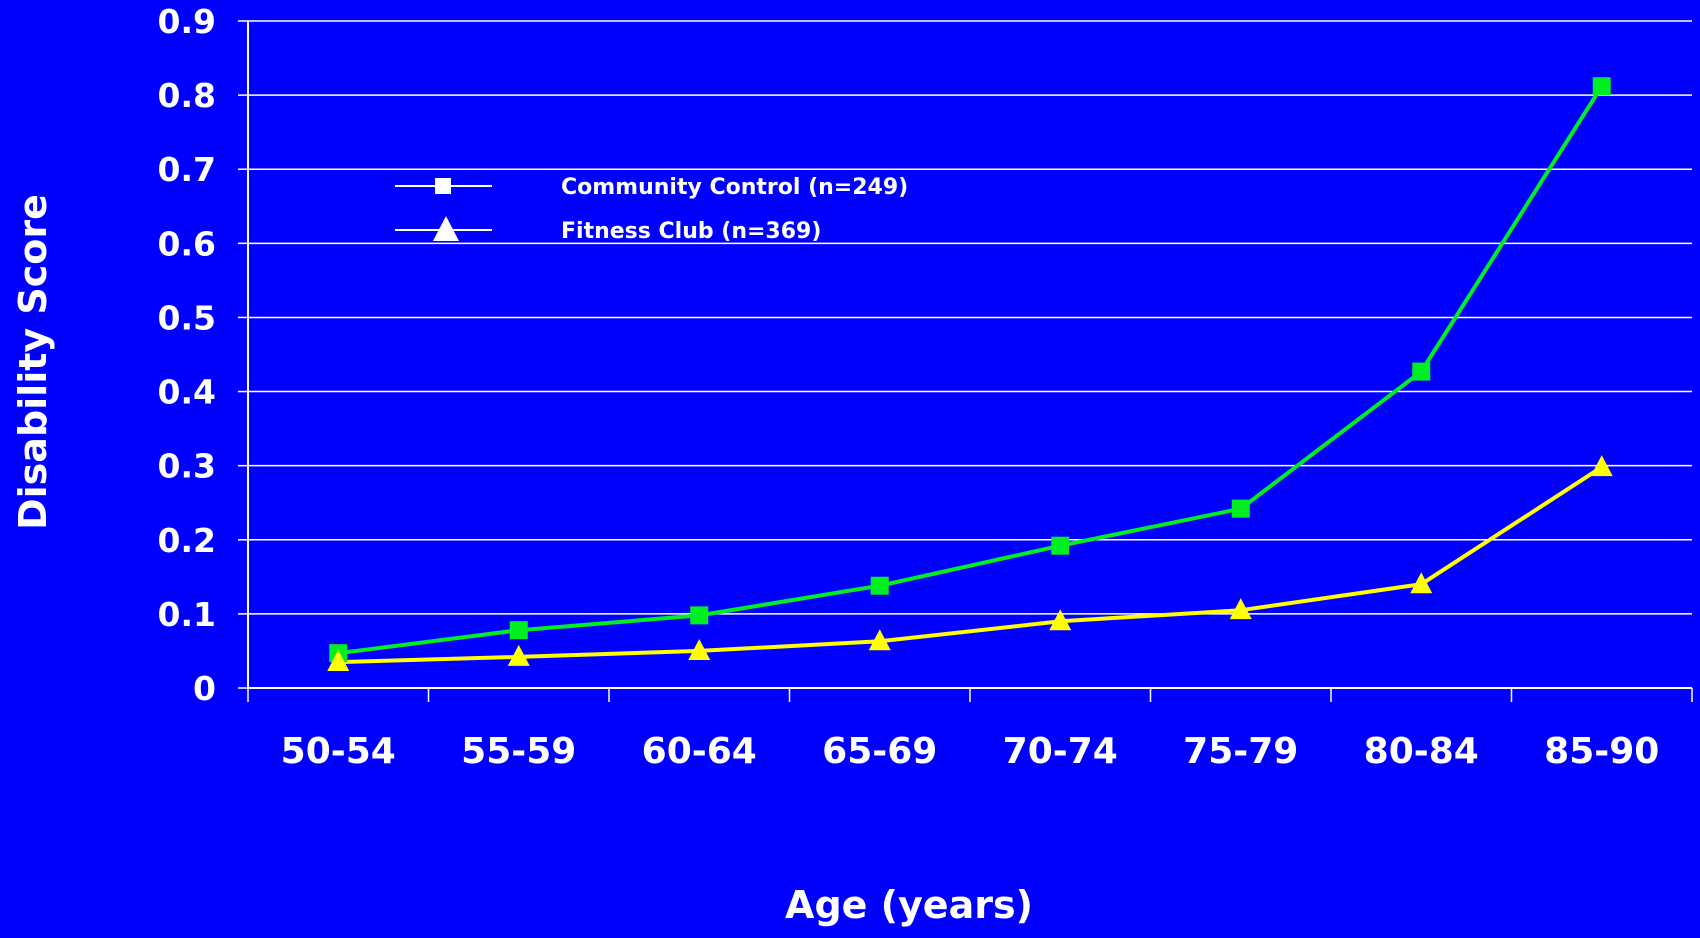  What do you see at coordinates (187, 355) in the screenshot?
I see `y-tick-labels: 0 0.1 0.2 0.3 0.4 0.5 0.6 0.7 0.8 0.9` at bounding box center [187, 355].